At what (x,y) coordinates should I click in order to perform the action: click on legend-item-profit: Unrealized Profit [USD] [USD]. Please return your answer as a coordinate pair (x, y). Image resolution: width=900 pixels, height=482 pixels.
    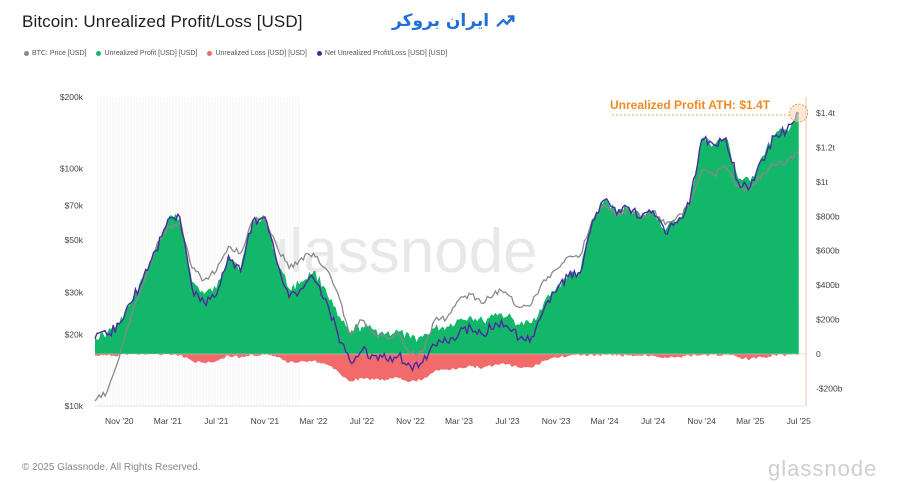
    Looking at the image, I should click on (146, 53).